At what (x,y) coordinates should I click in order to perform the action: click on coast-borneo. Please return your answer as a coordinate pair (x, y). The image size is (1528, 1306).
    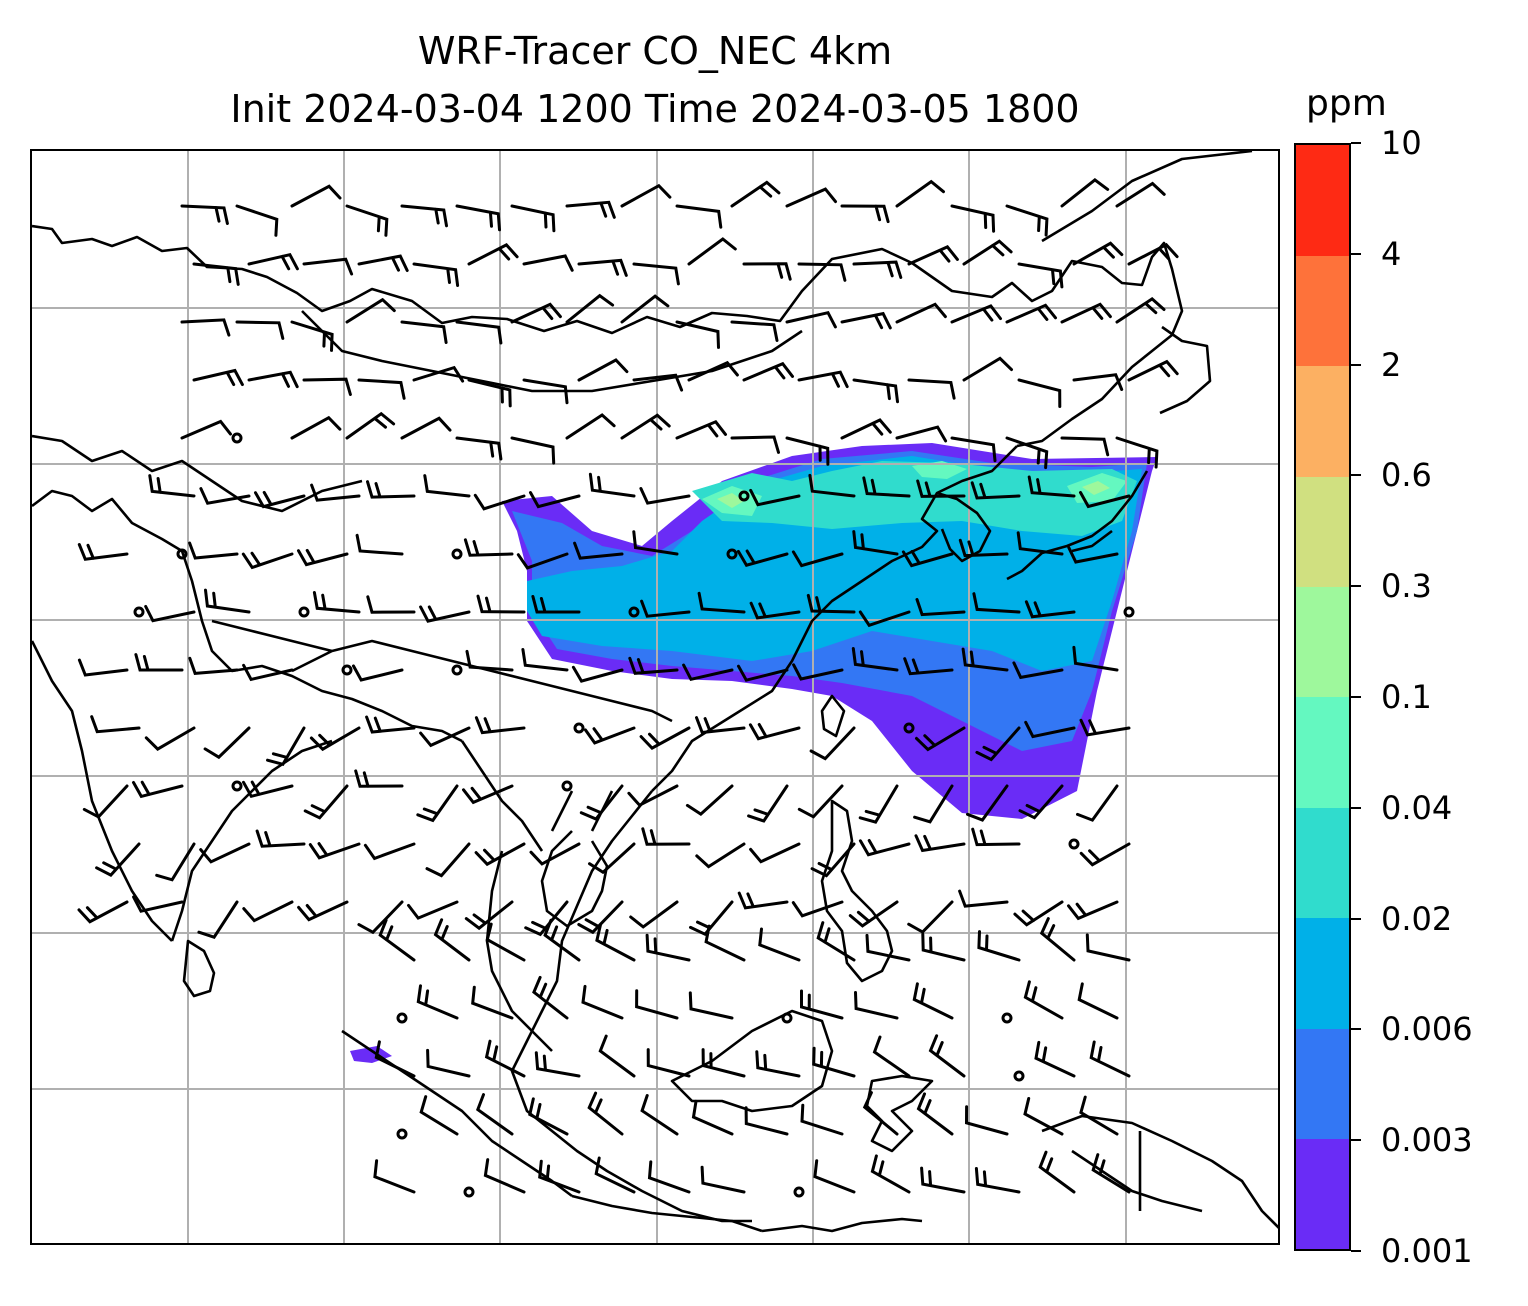
    Looking at the image, I should click on (752, 1061).